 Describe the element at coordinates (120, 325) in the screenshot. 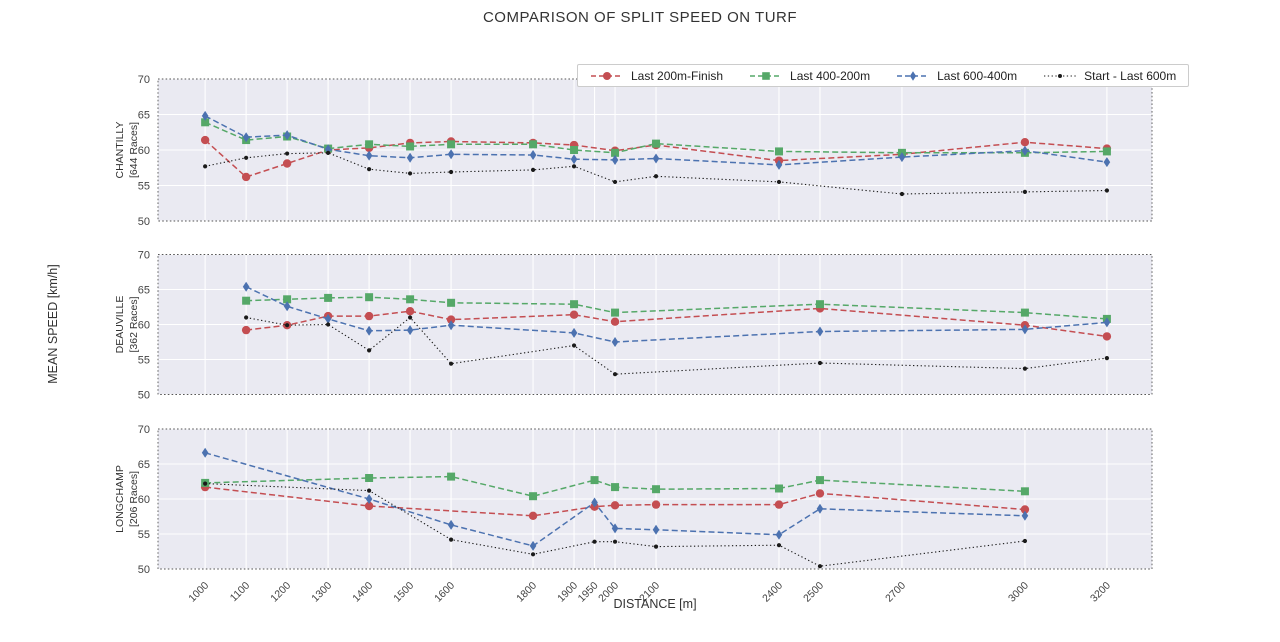

I see `panel-label-deauville: DEAUVILLE` at that location.